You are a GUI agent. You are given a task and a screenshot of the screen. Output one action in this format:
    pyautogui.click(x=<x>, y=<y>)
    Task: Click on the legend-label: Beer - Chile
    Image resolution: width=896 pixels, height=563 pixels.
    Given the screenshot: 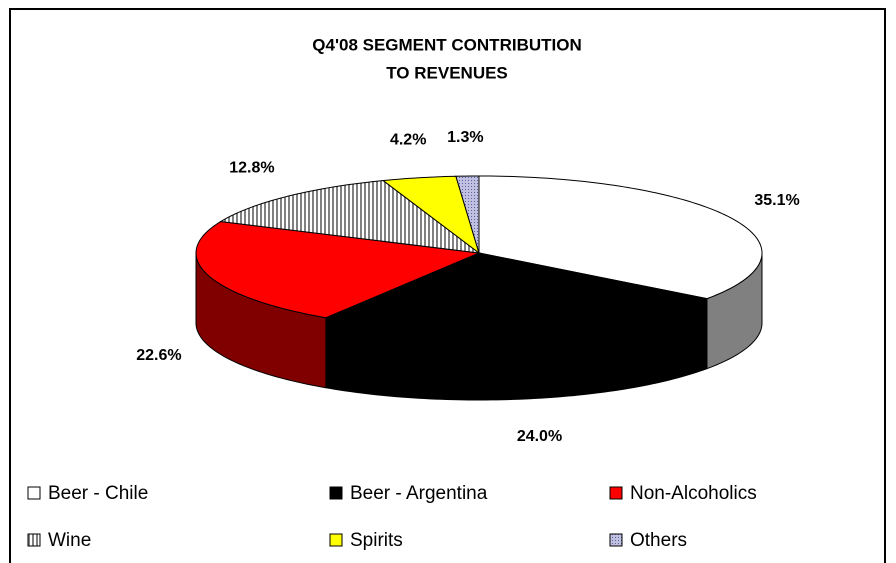 What is the action you would take?
    pyautogui.click(x=98, y=493)
    